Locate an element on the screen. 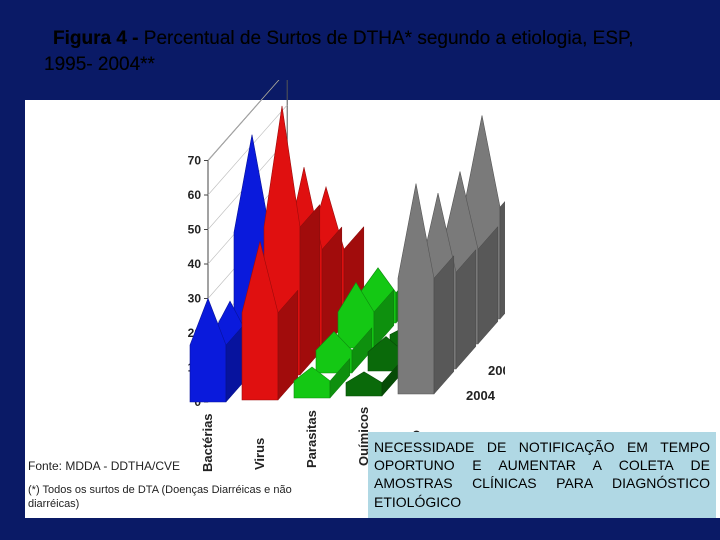 The image size is (720, 540). y-tick-label: 30 is located at coordinates (195, 299).